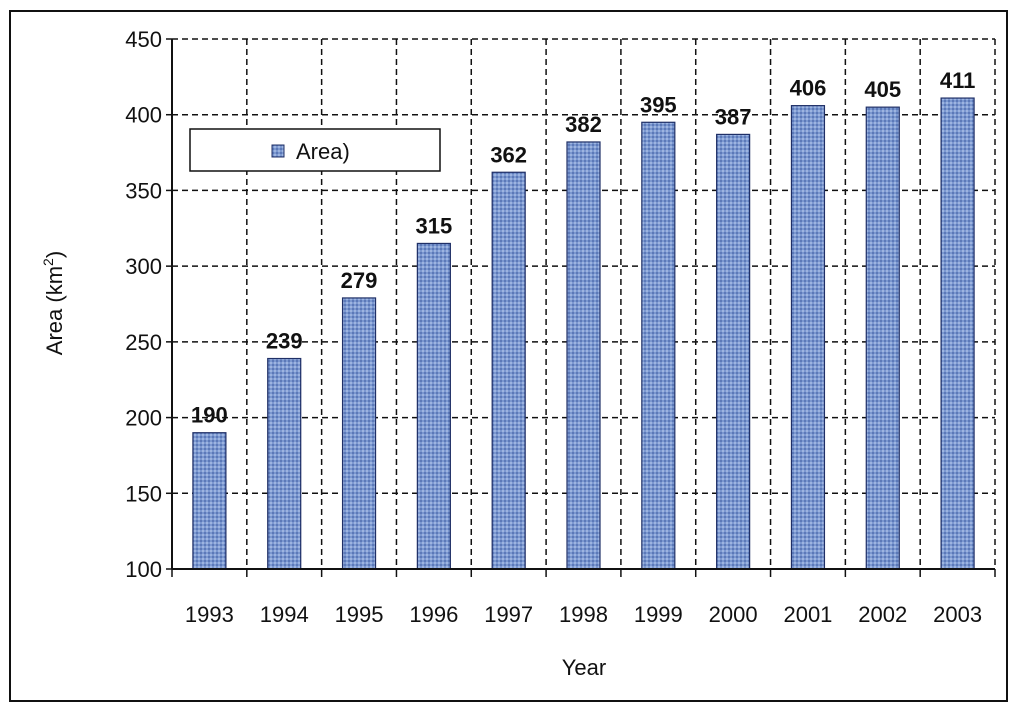 The height and width of the screenshot is (714, 1024). Describe the element at coordinates (278, 151) in the screenshot. I see `legend-swatch` at that location.